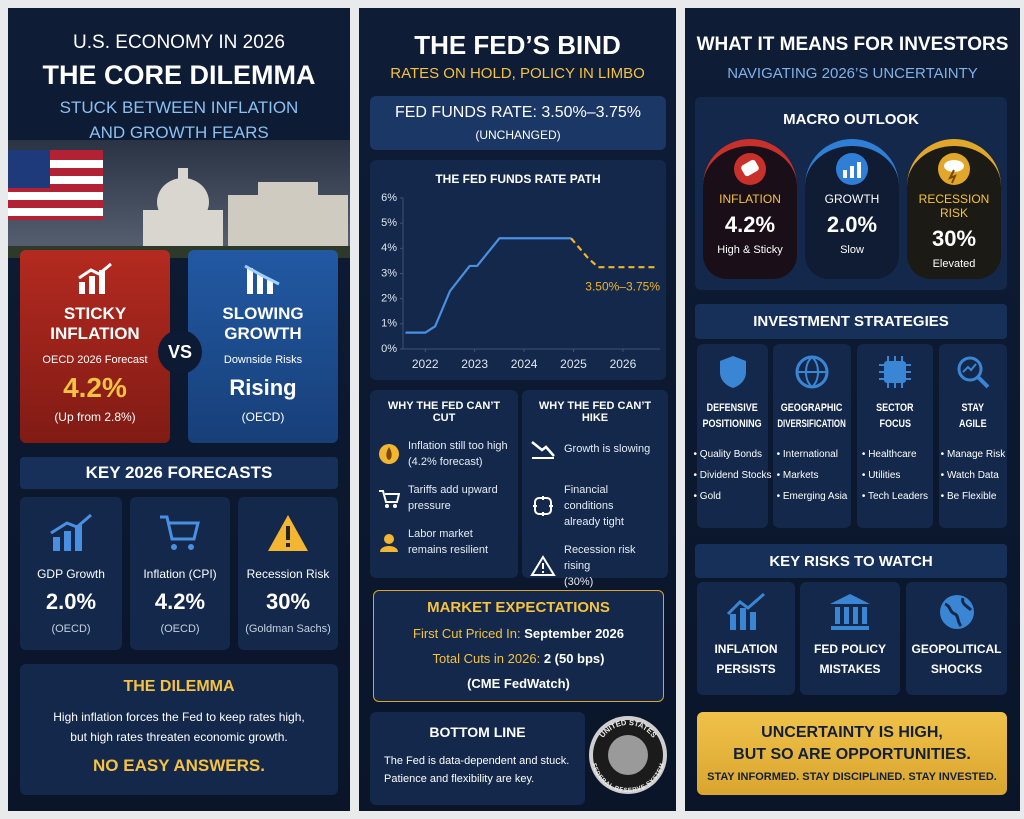 Image resolution: width=1024 pixels, height=819 pixels. What do you see at coordinates (440, 534) in the screenshot?
I see `reason-text: Labor market` at bounding box center [440, 534].